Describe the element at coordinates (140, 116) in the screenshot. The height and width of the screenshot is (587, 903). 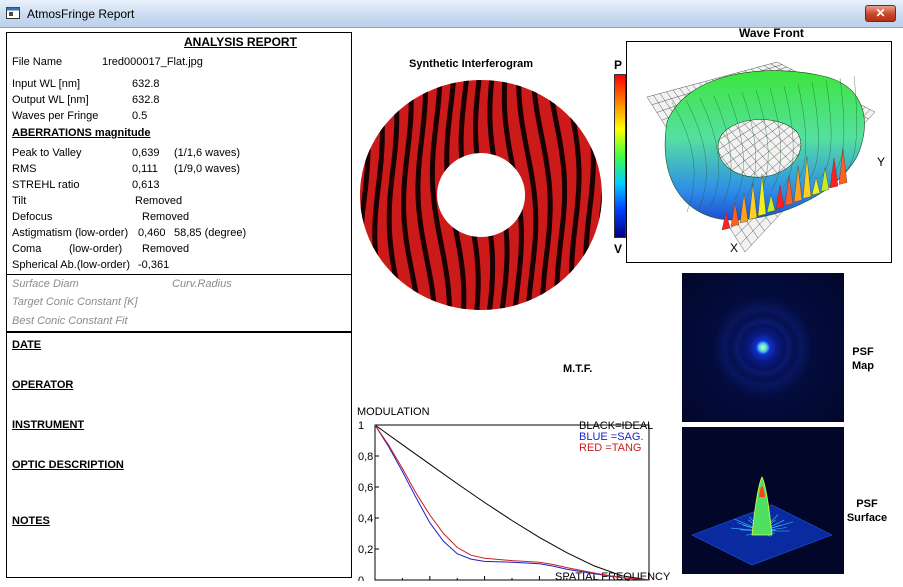
I see `waves-per-fringe-value: 0.5` at that location.